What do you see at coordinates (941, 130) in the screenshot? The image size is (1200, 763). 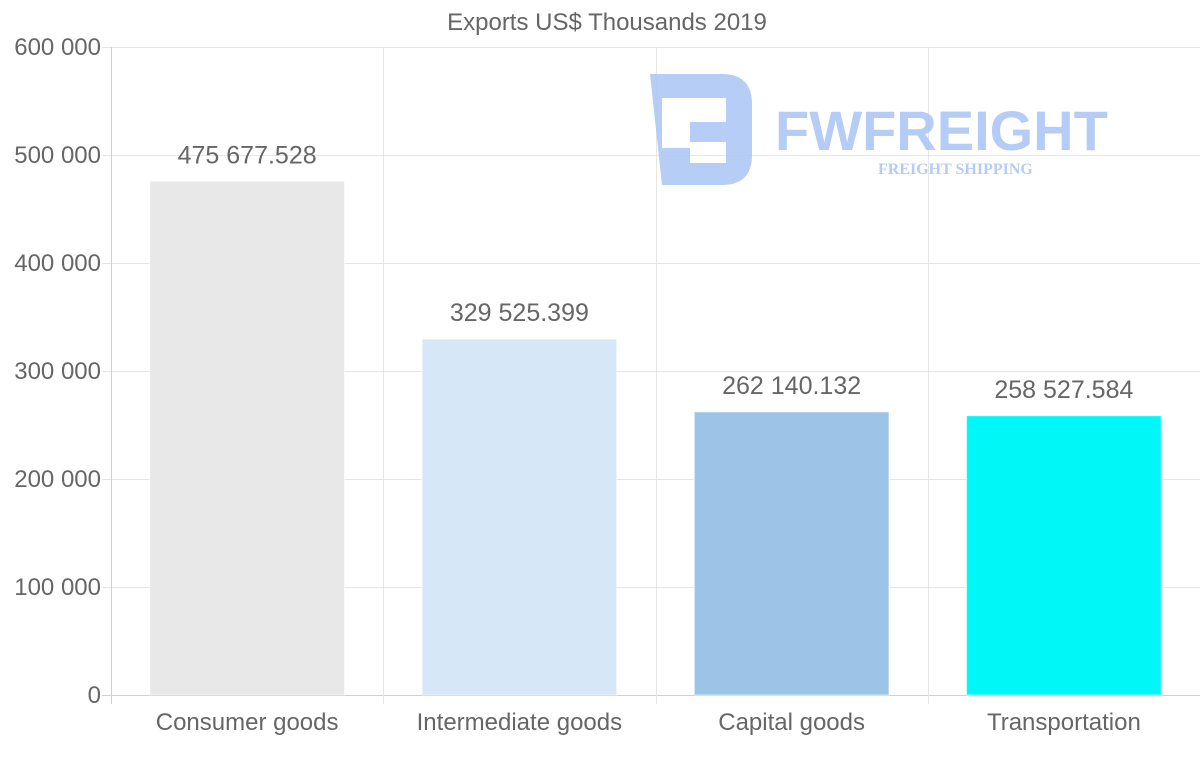 I see `watermark-brand: FWFREIGHT` at bounding box center [941, 130].